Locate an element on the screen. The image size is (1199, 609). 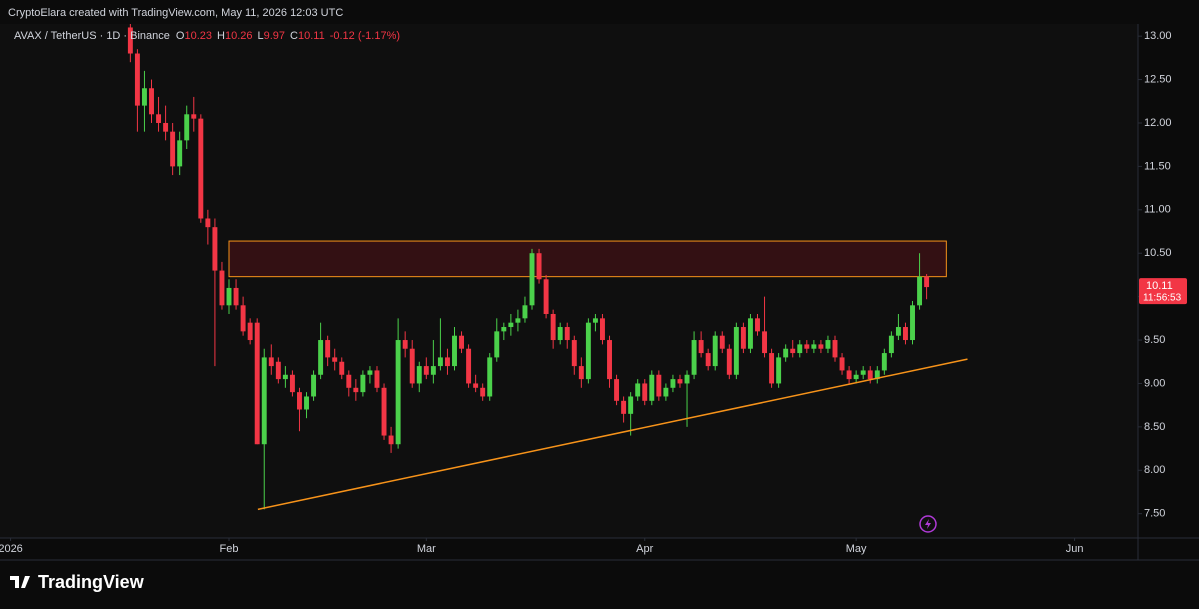
y-tick-label: 10.50 is located at coordinates (1158, 253).